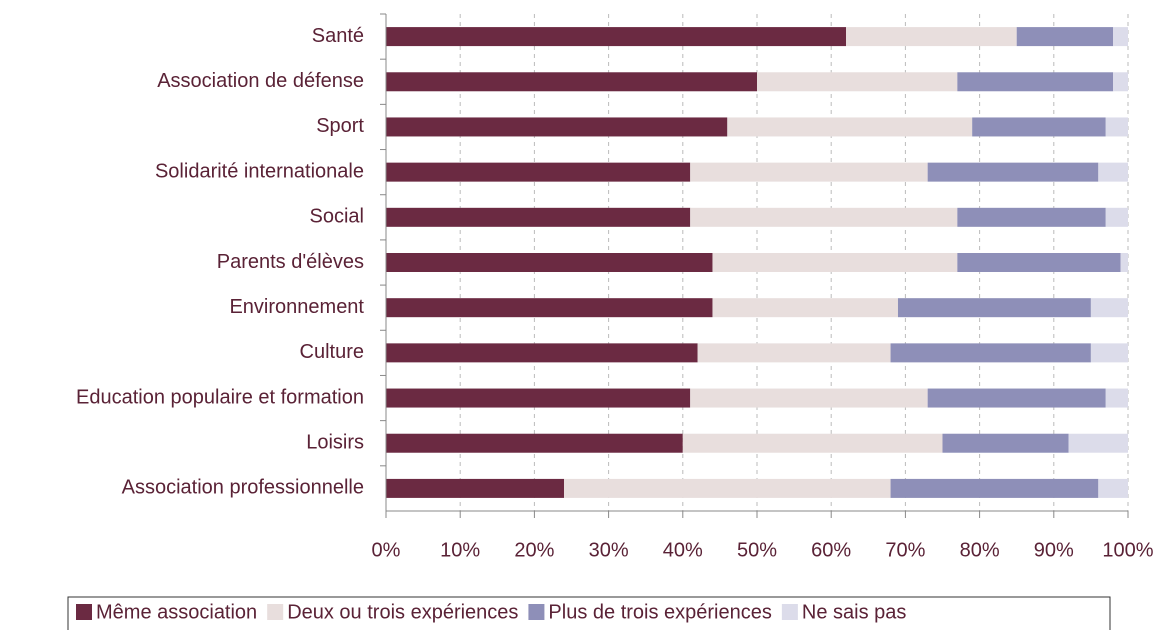 The height and width of the screenshot is (630, 1161). Describe the element at coordinates (386, 550) in the screenshot. I see `x-tick-label: 0%` at that location.